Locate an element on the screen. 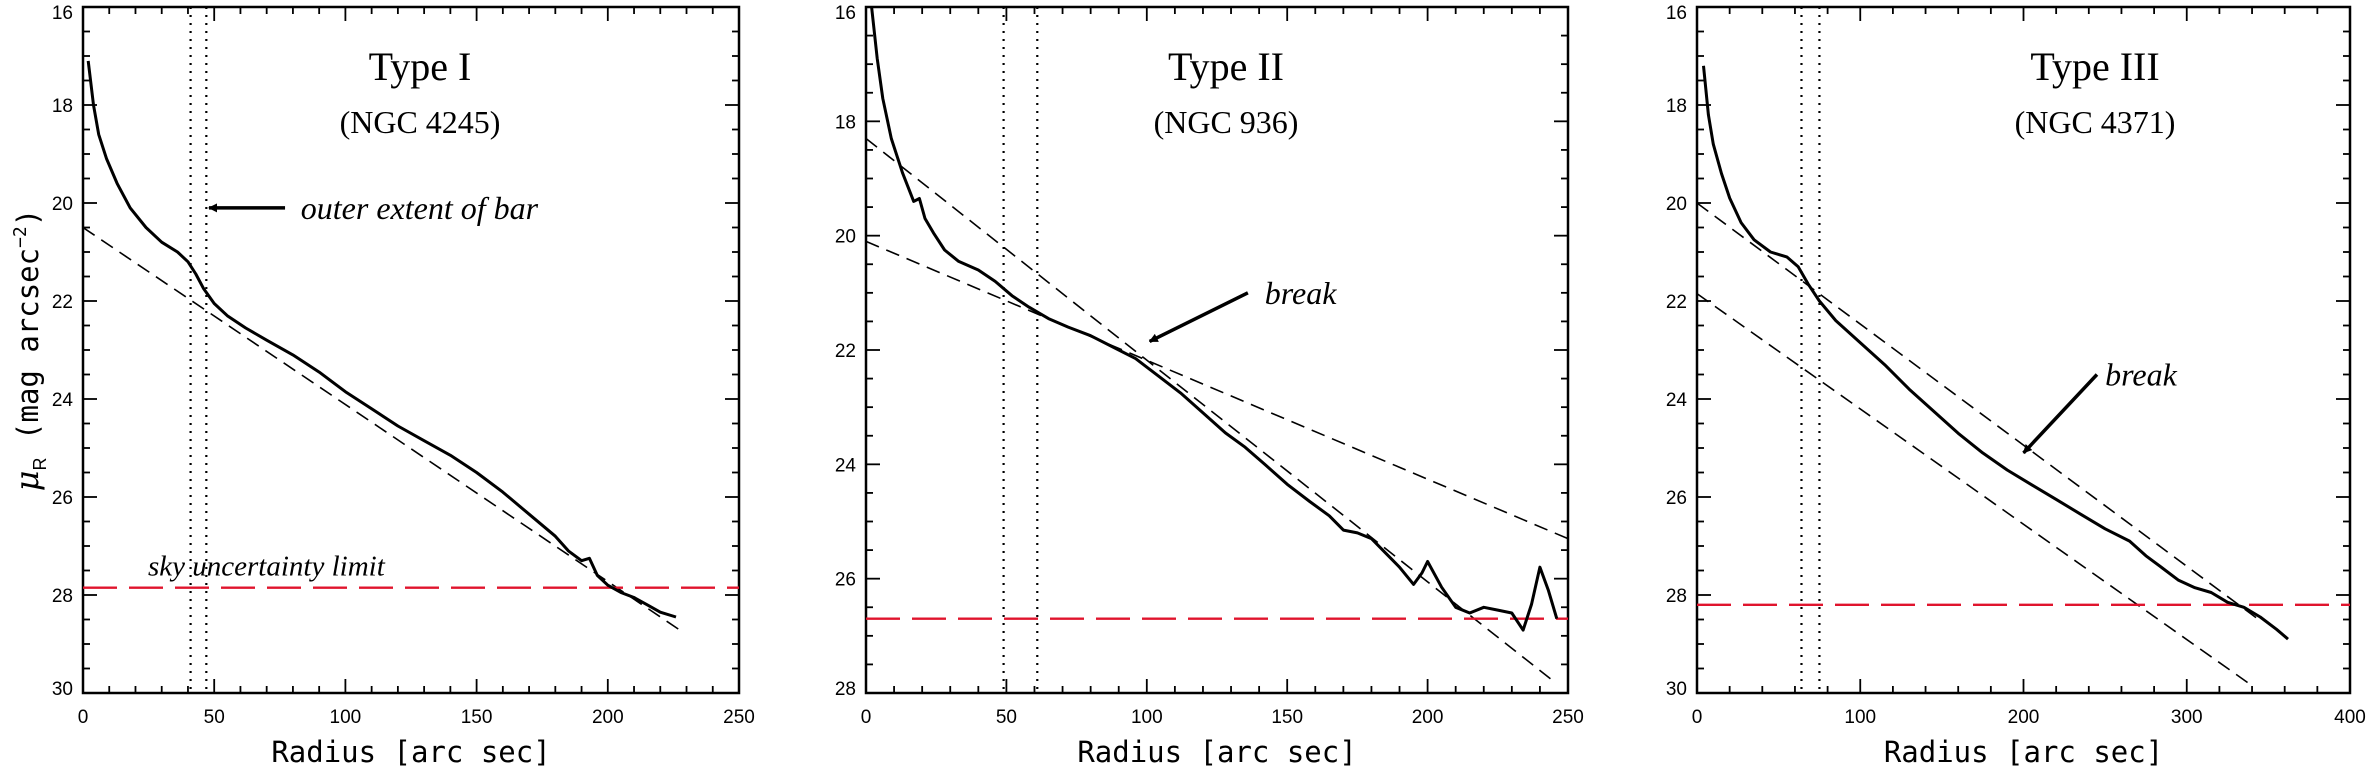 This screenshot has width=2372, height=770. y-axis-unit: (mag arcsec is located at coordinates (28, 353).